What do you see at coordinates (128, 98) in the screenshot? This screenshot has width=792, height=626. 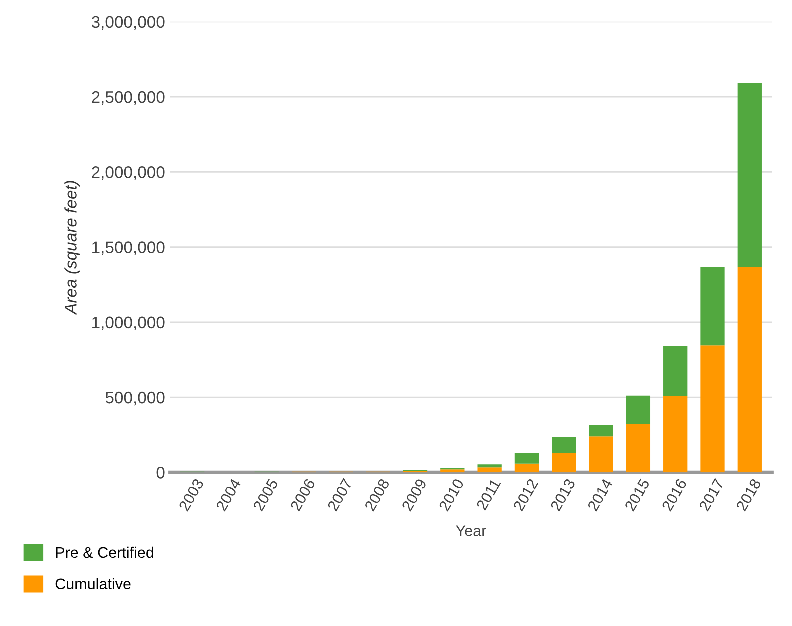 I see `y-tick-label: 2,500,000` at bounding box center [128, 98].